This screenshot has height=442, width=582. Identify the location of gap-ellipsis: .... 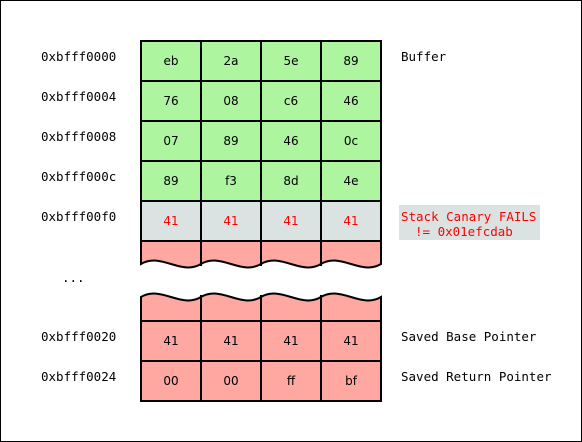
(73, 277).